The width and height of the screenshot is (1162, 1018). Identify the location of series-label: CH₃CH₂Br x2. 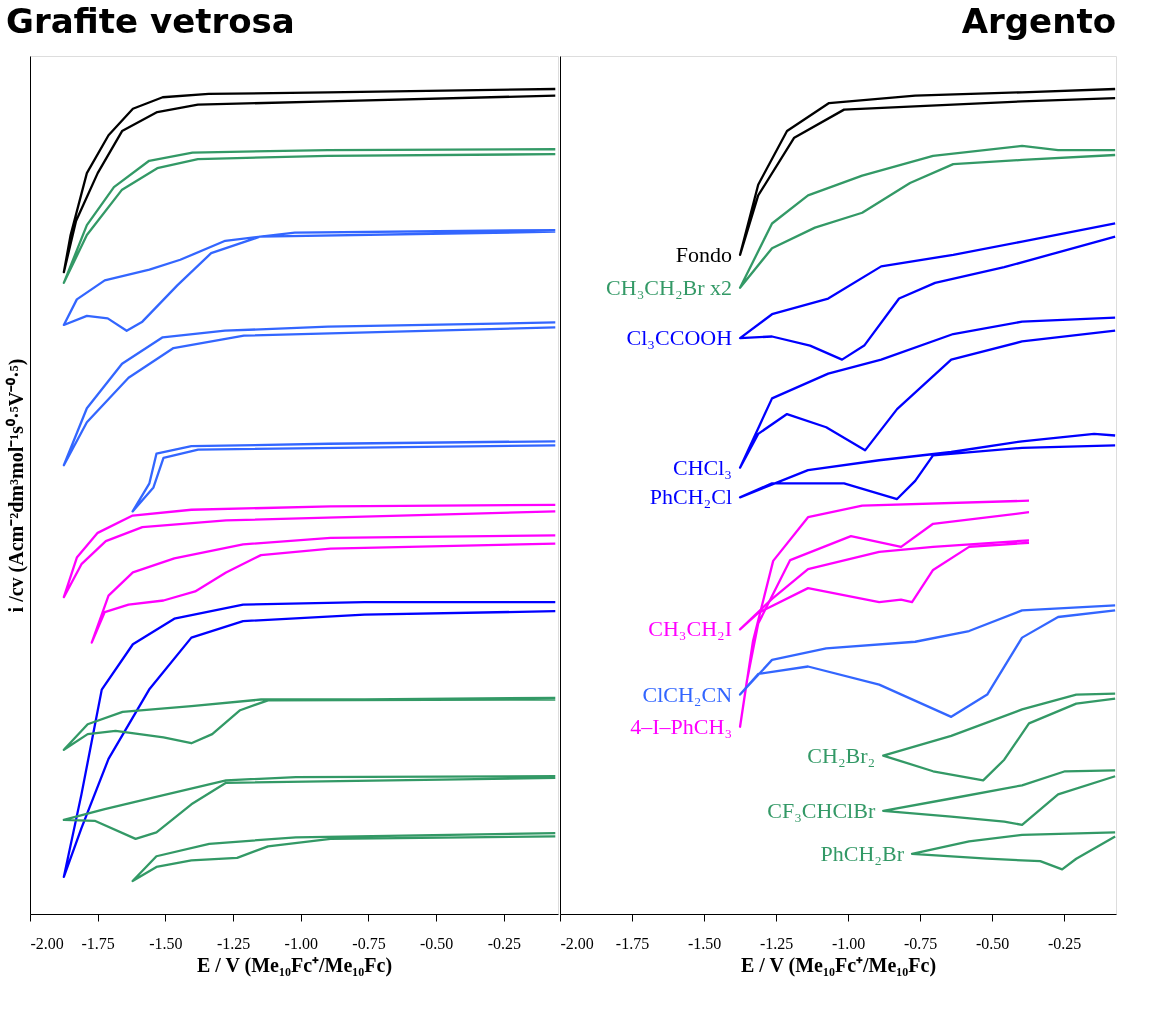
(669, 287).